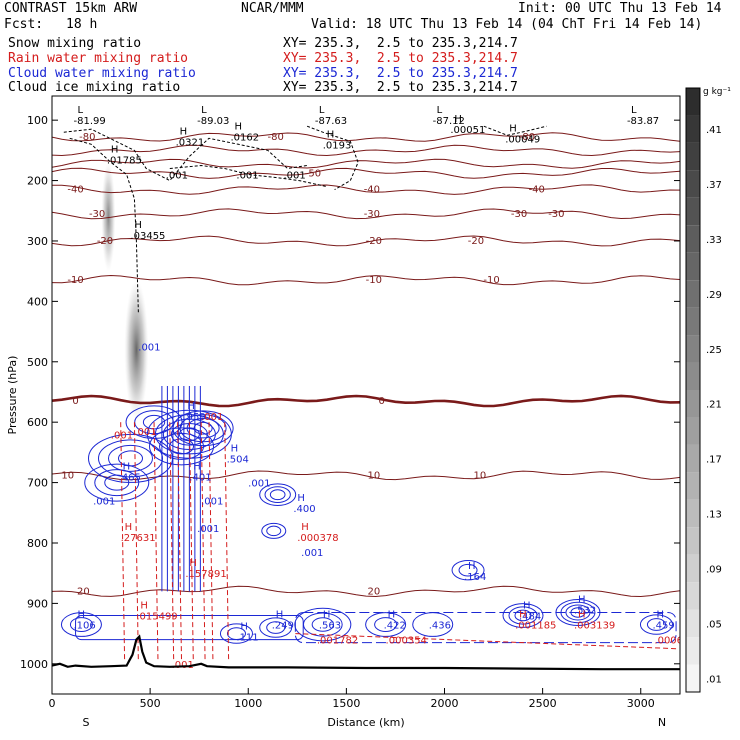 This screenshot has width=740, height=740. What do you see at coordinates (714, 185) in the screenshot?
I see `colorbar-tick-label: .37` at bounding box center [714, 185].